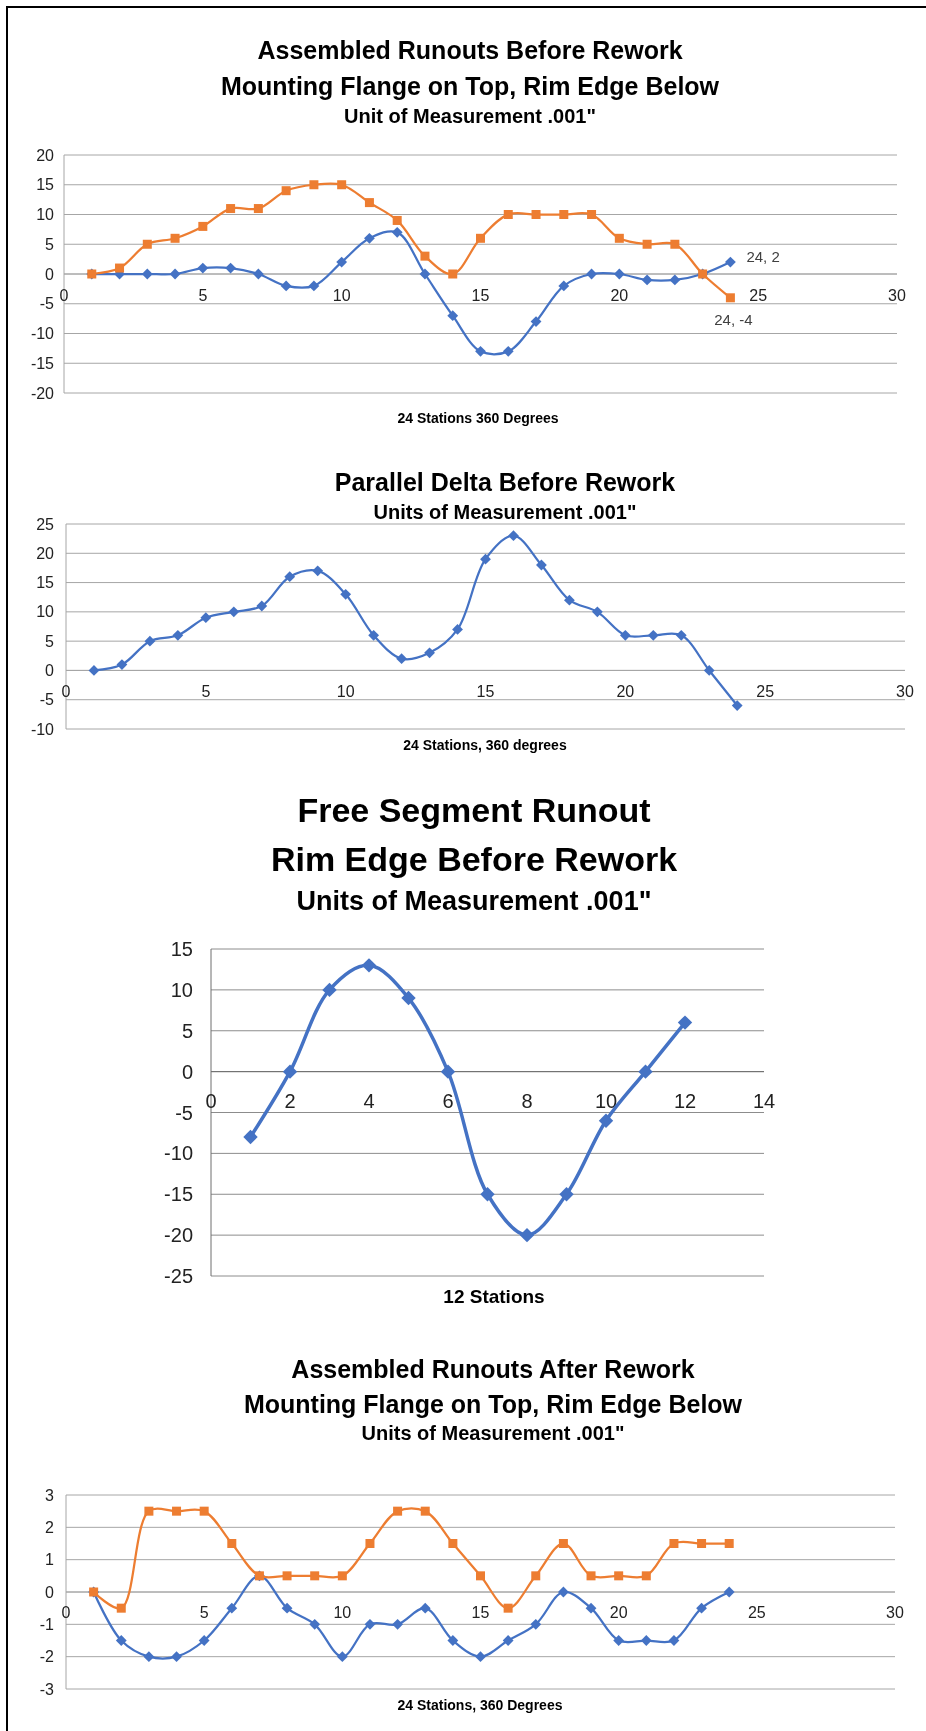 The image size is (926, 1731). Describe the element at coordinates (474, 834) in the screenshot. I see `chart-title: Free Segment Runout Rim Edge Before Rework` at that location.